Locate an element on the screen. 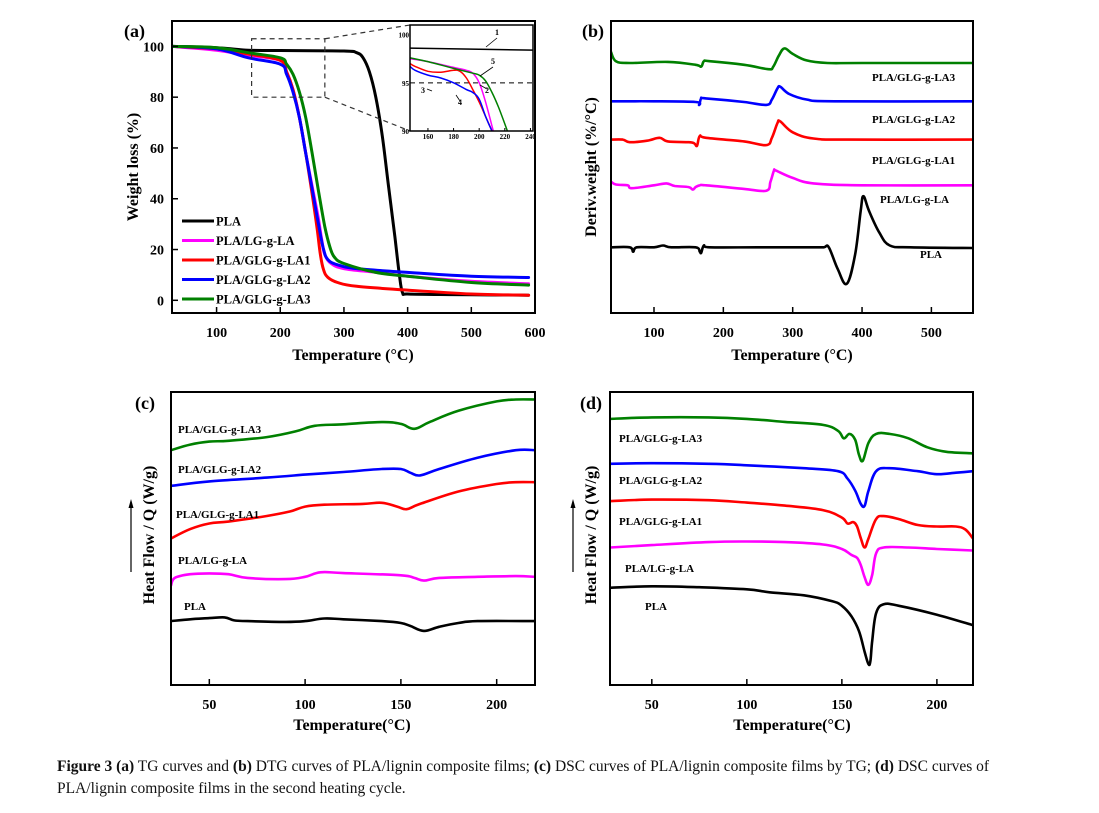  panel-b-curve-label-pla-lg-g-la: PLA/LG-g-LA is located at coordinates (914, 200).